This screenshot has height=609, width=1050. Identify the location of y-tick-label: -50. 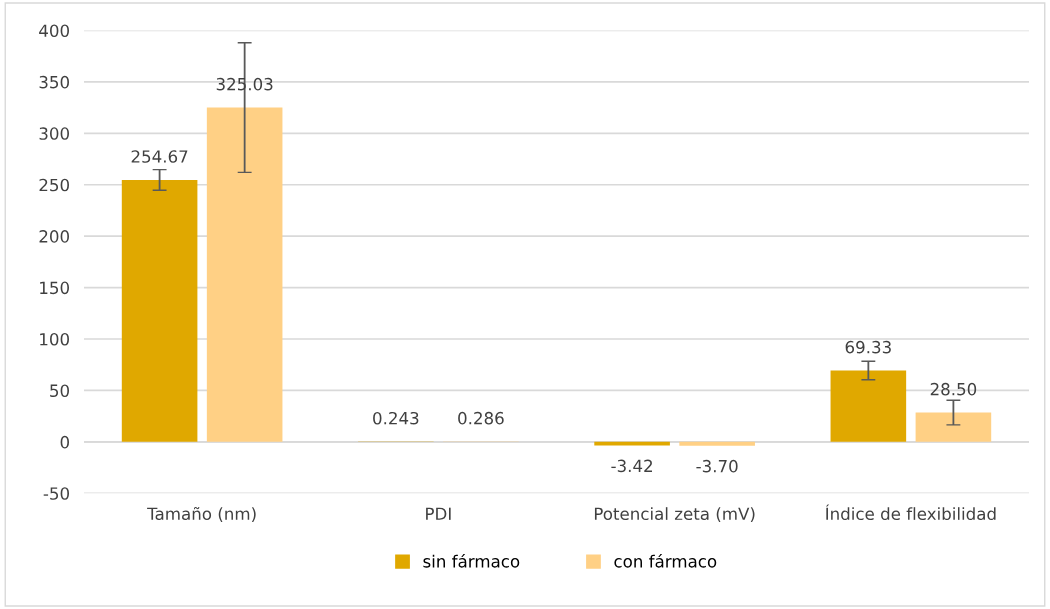
(56, 493).